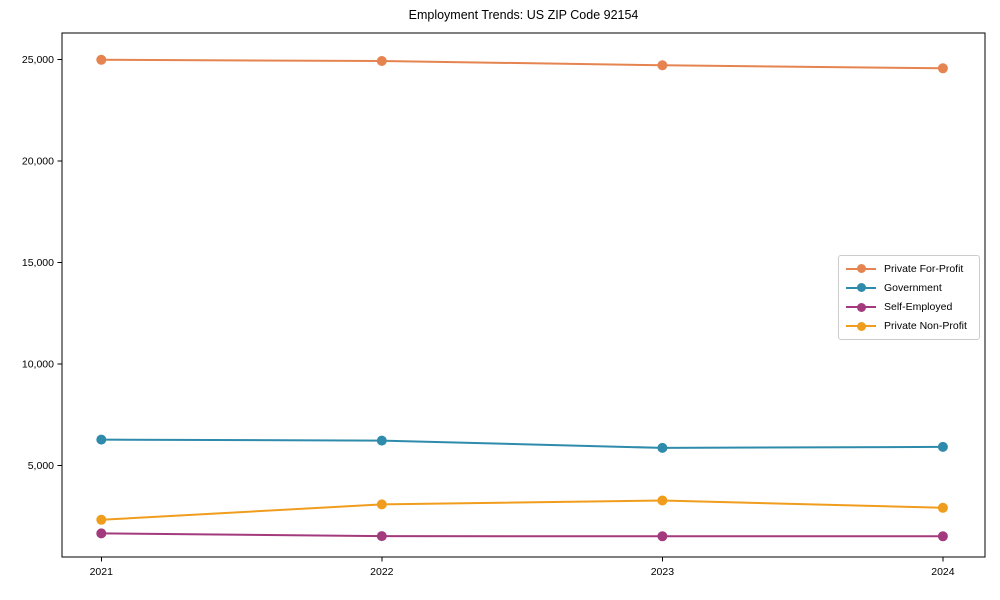  I want to click on y-tick-label: 5,000, so click(41, 466).